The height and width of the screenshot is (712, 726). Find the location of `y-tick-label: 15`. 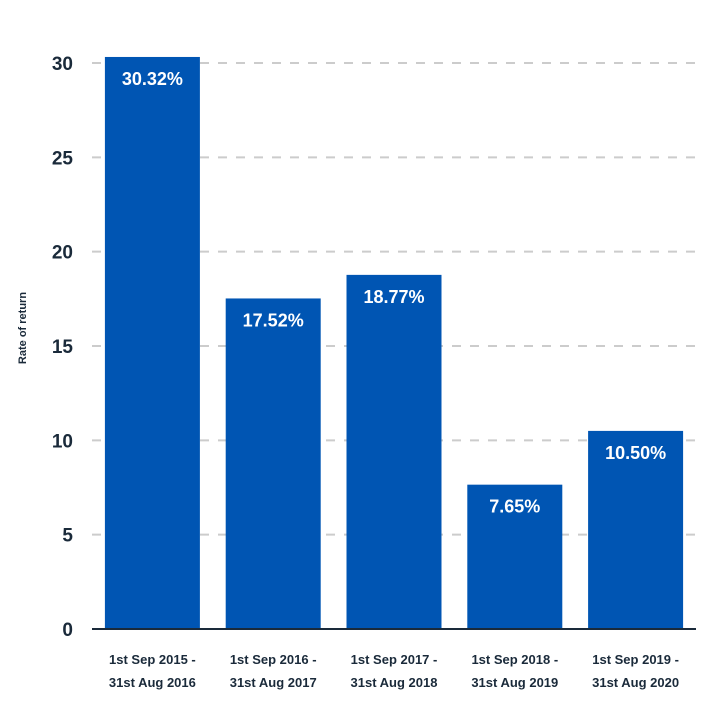

y-tick-label: 15 is located at coordinates (63, 347).